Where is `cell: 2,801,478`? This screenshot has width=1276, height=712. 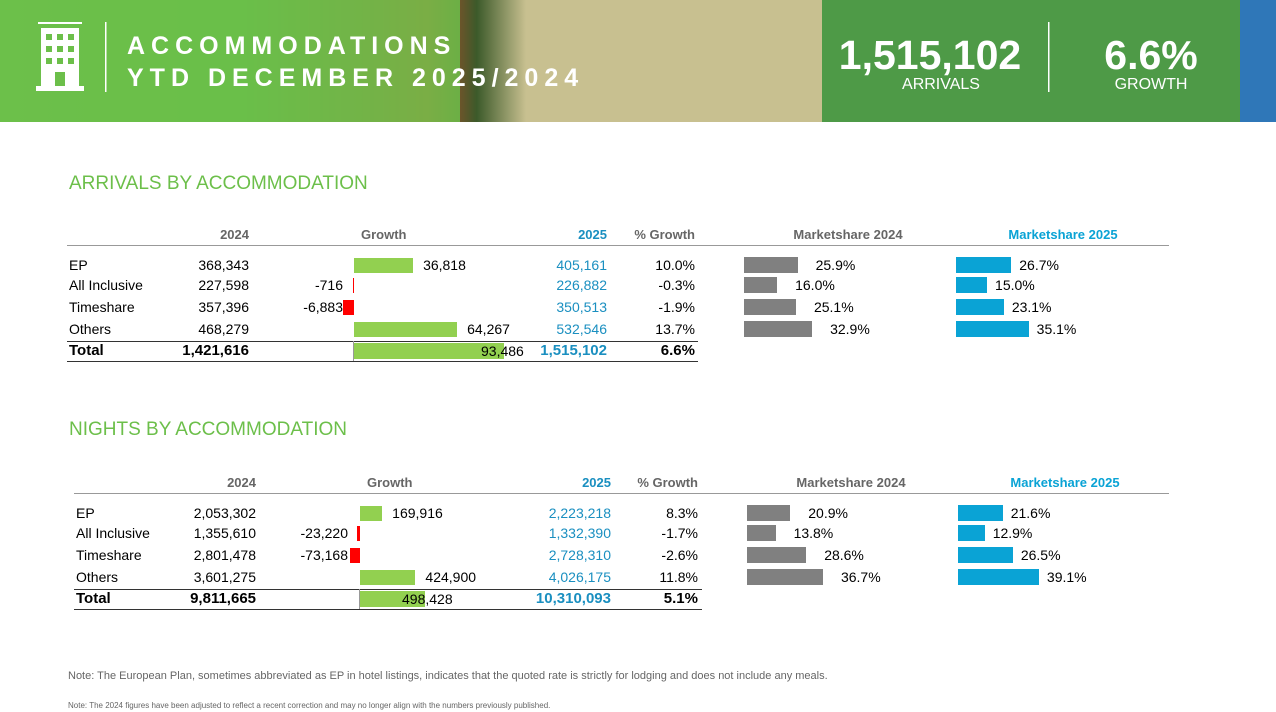
cell: 2,801,478 is located at coordinates (224, 555).